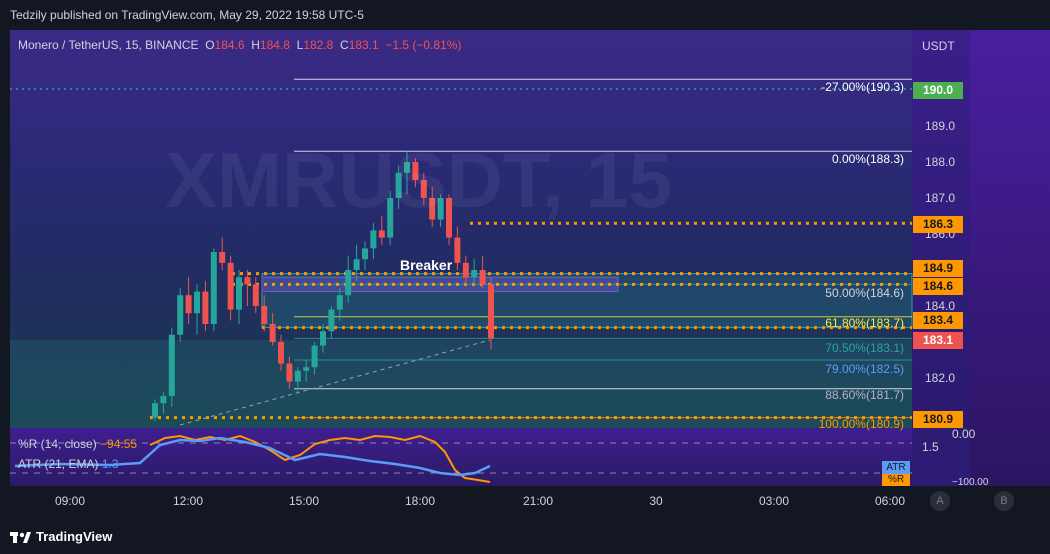 This screenshot has width=1050, height=554. What do you see at coordinates (300, 45) in the screenshot?
I see `low-label: L` at bounding box center [300, 45].